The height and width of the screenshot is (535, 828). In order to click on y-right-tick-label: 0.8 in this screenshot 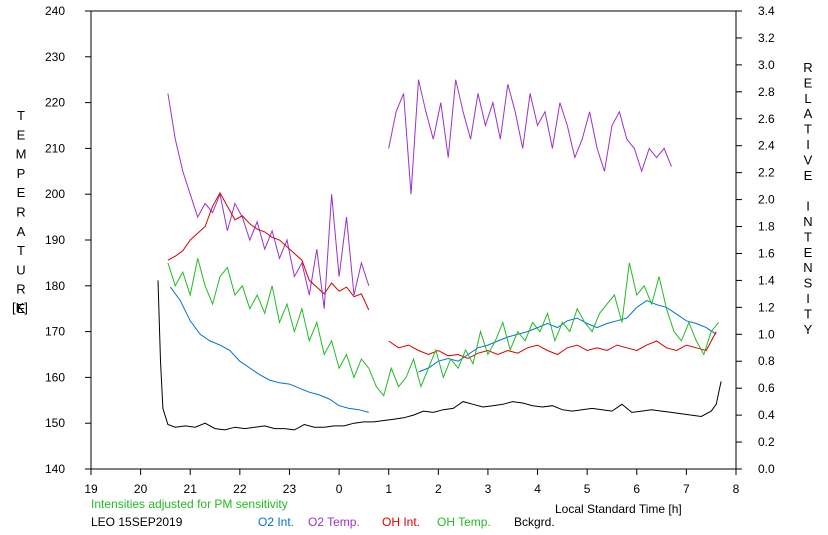, I will do `click(766, 361)`.